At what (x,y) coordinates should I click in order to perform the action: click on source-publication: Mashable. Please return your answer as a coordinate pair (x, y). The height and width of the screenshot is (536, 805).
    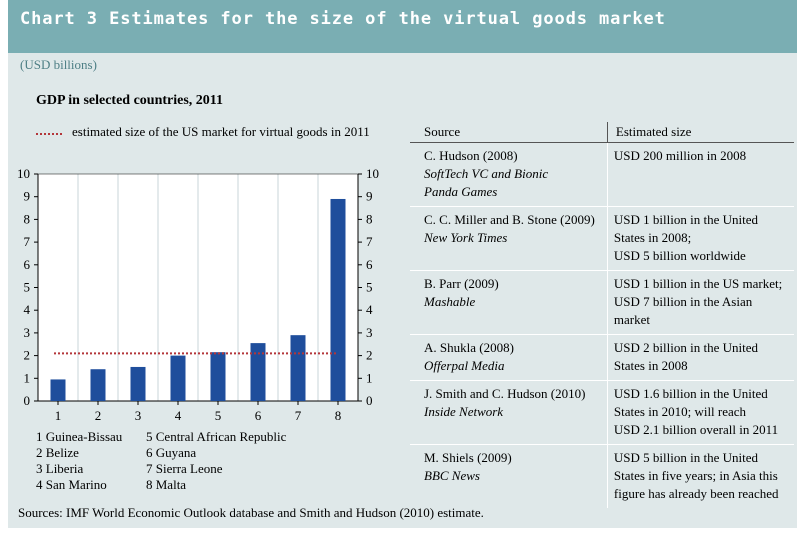
    Looking at the image, I should click on (450, 301).